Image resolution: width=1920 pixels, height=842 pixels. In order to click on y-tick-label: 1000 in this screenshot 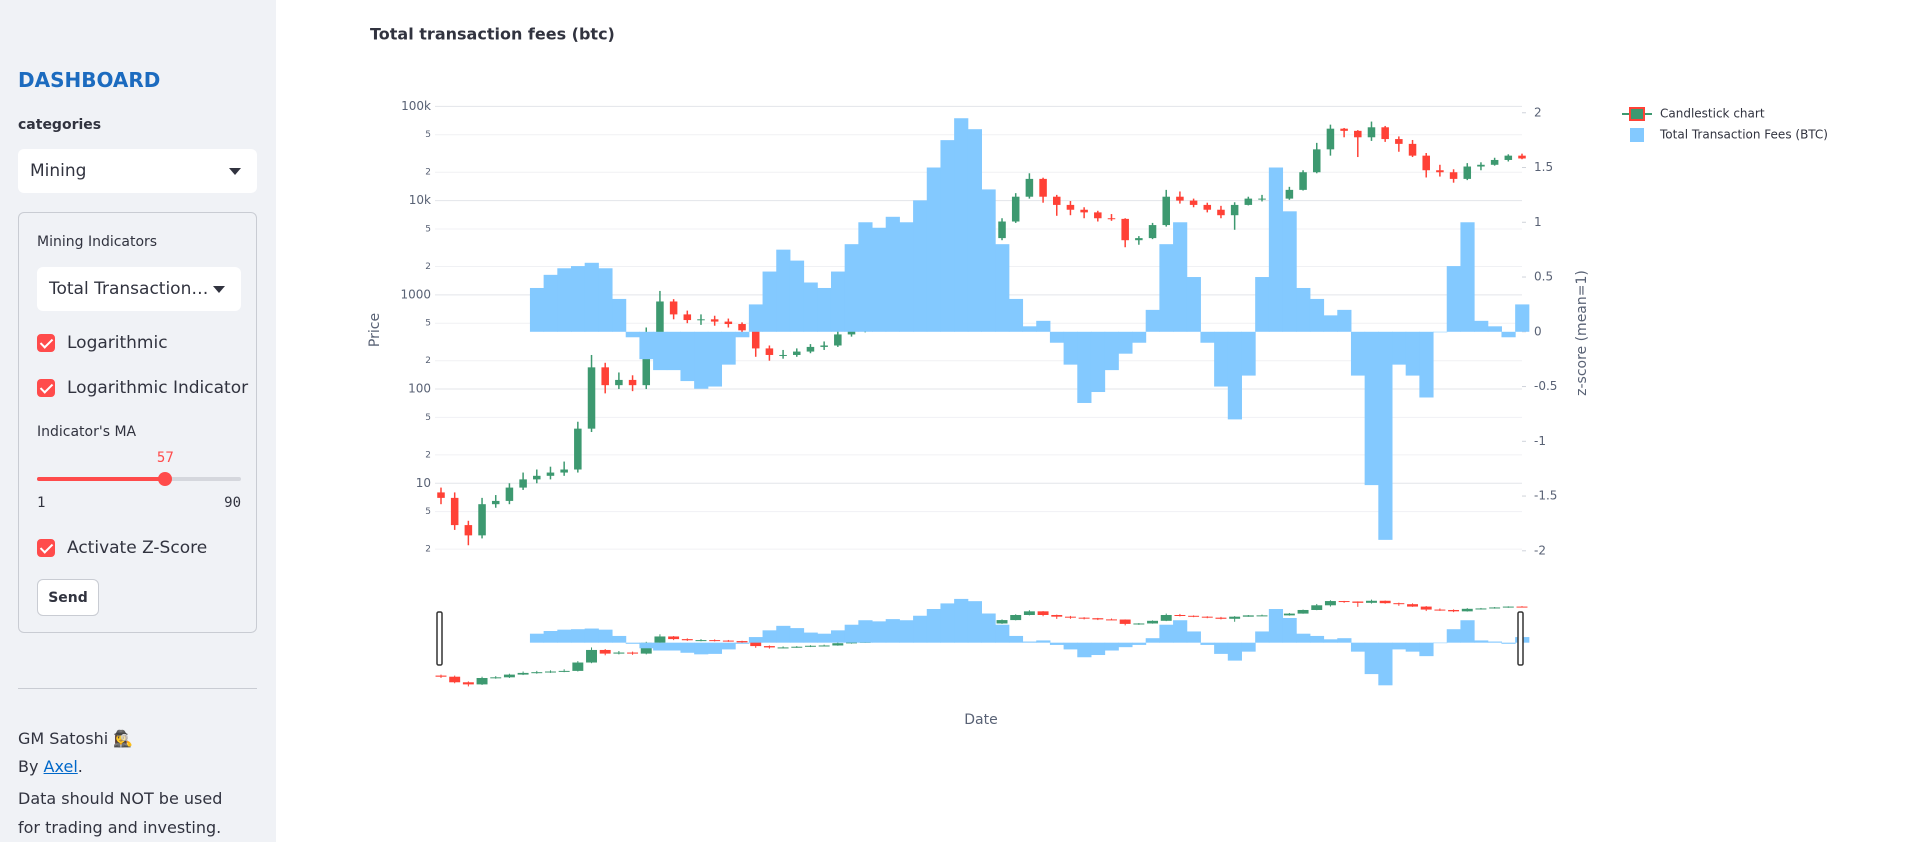, I will do `click(415, 294)`.